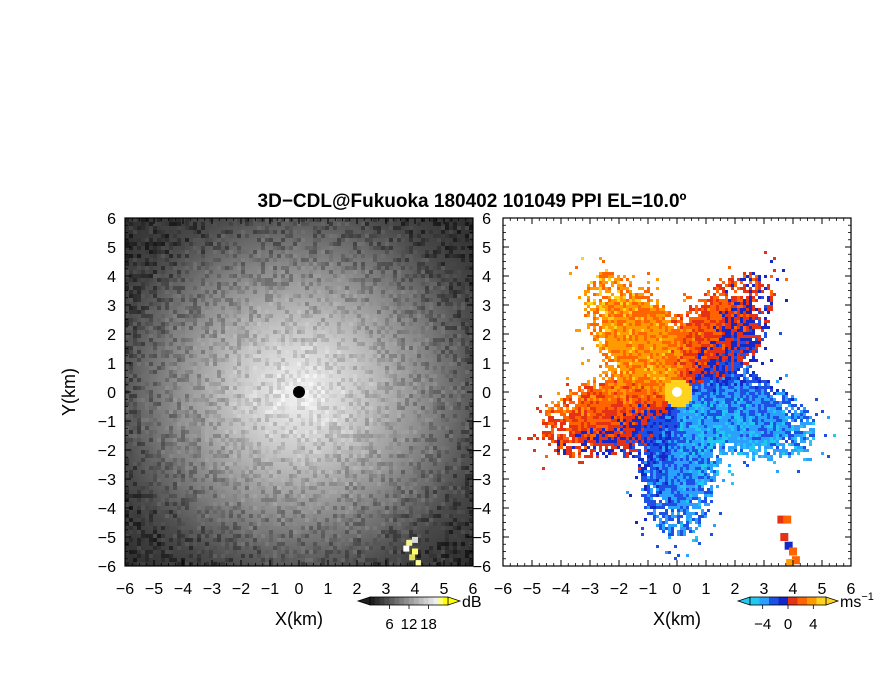 Image resolution: width=880 pixels, height=680 pixels. What do you see at coordinates (428, 624) in the screenshot?
I see `colorbar-tick-label: 18` at bounding box center [428, 624].